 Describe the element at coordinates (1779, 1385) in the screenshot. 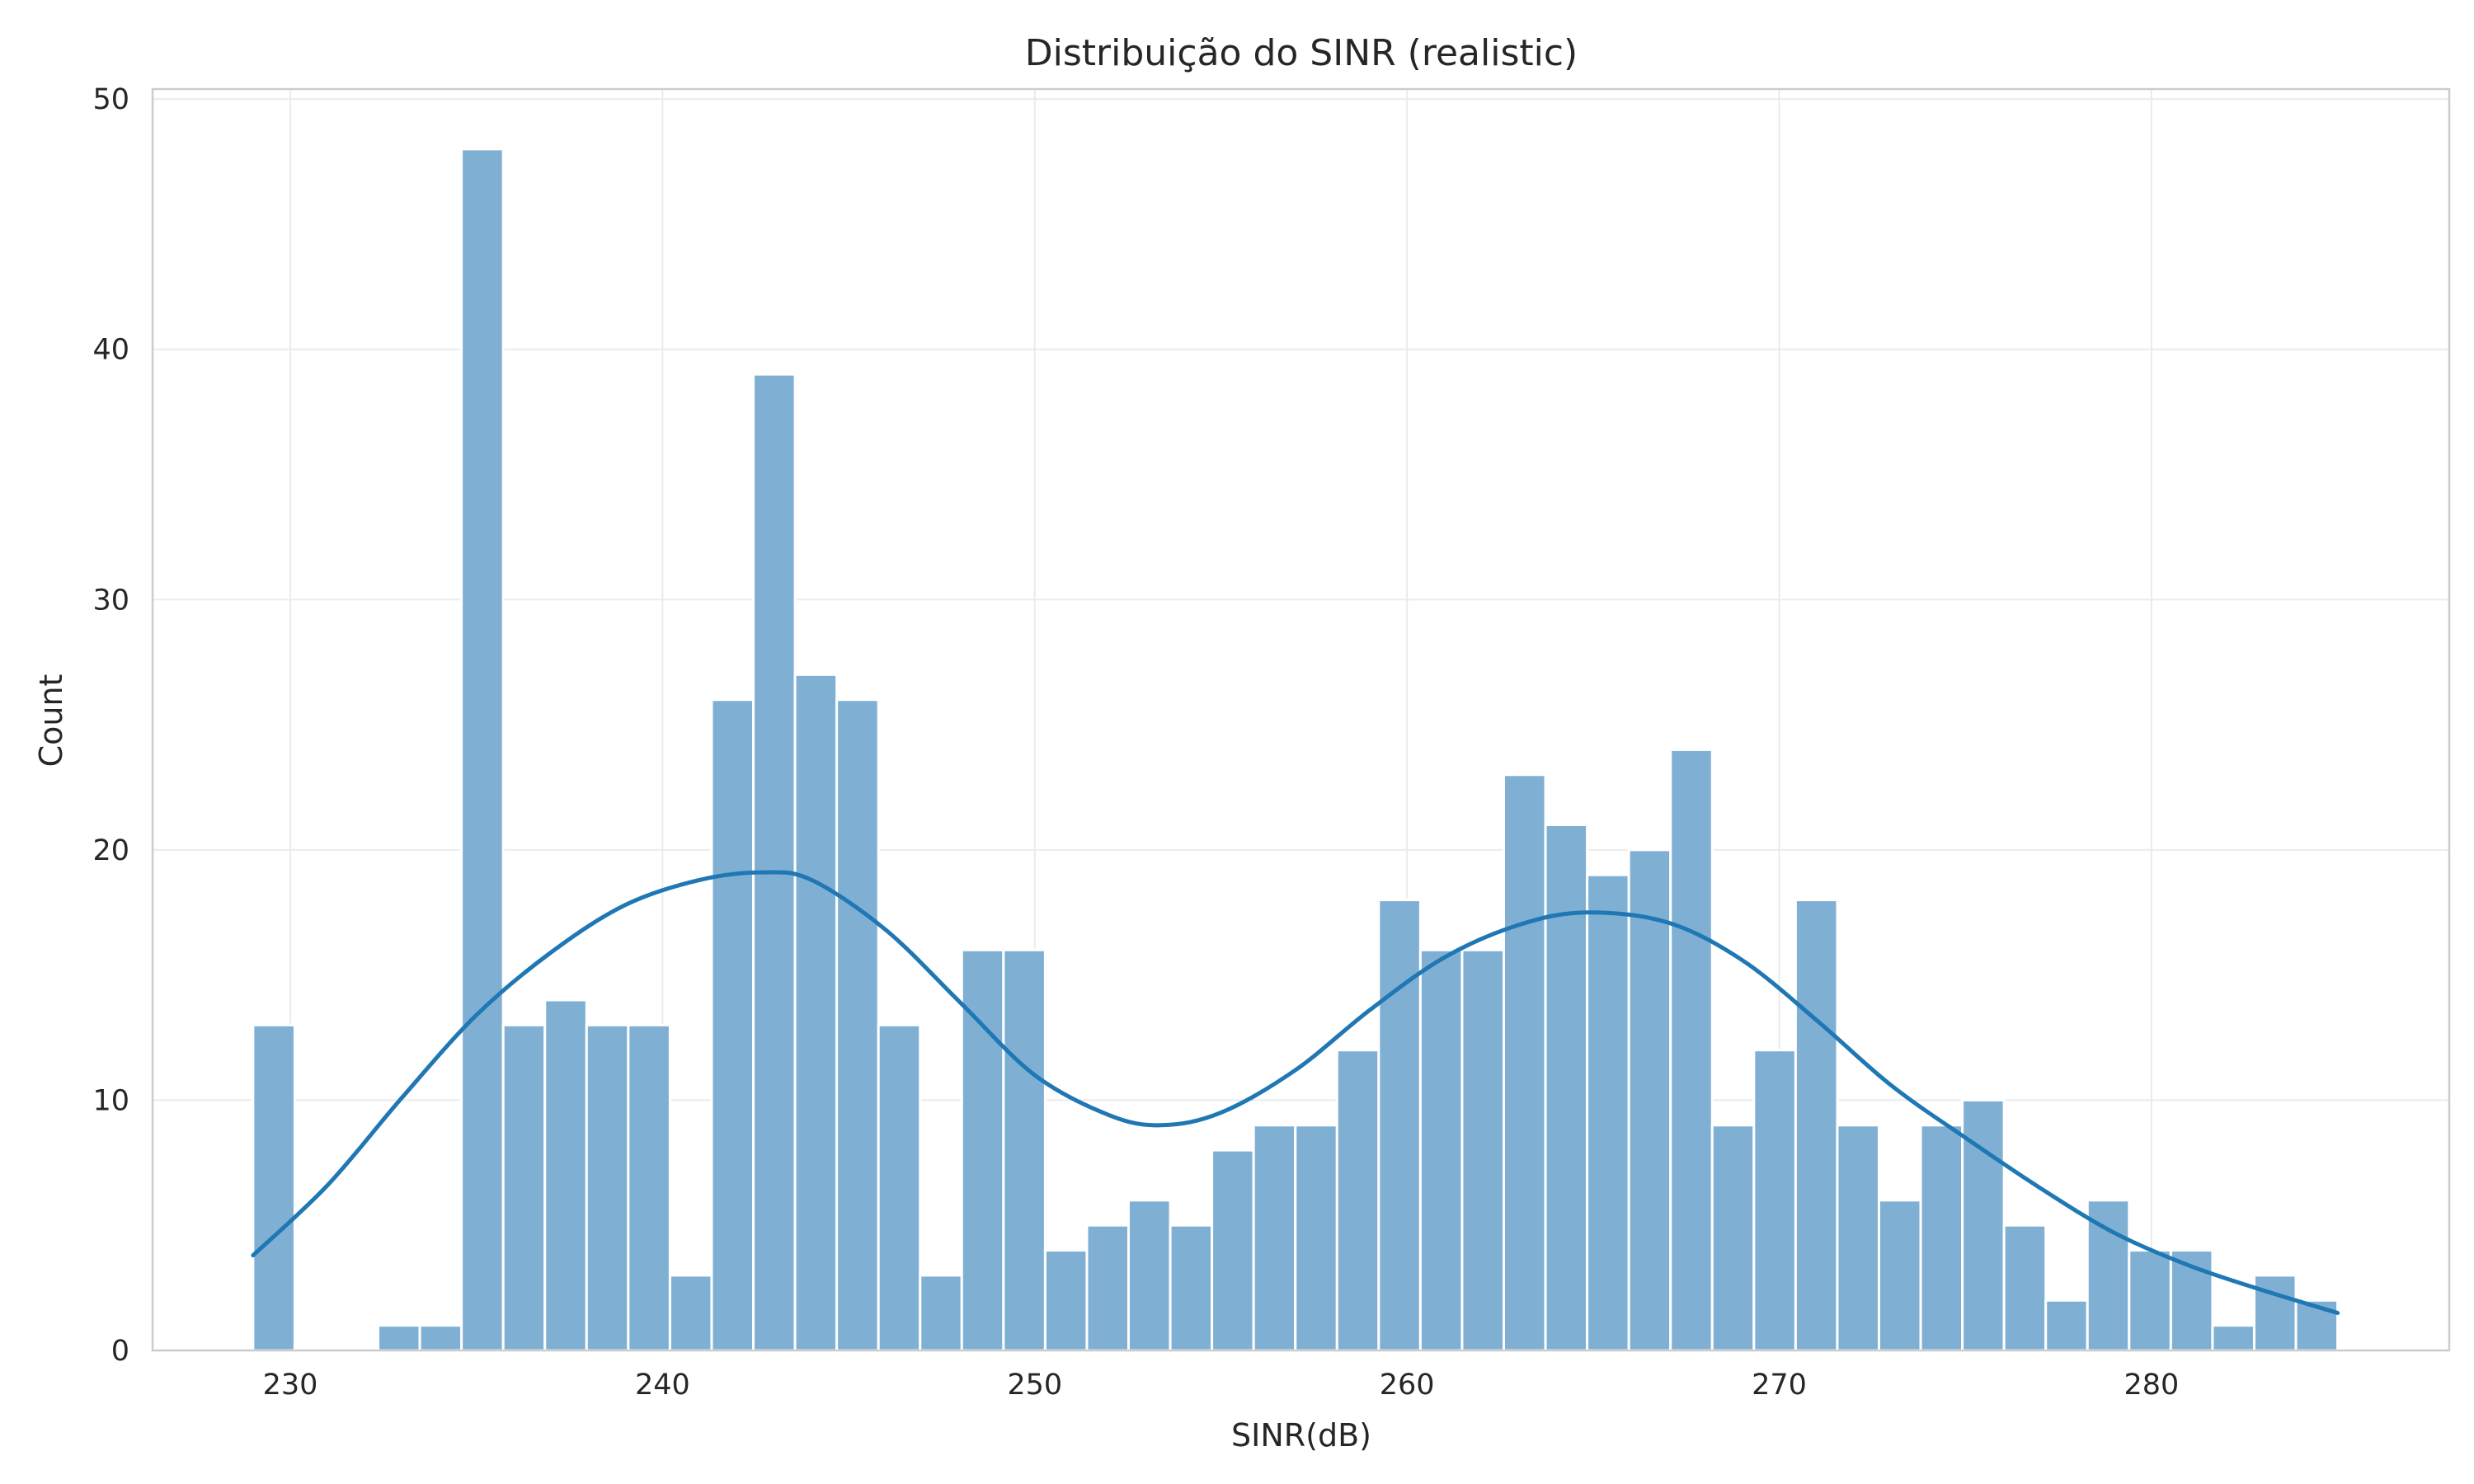

I see `x-tick-label: 270` at that location.